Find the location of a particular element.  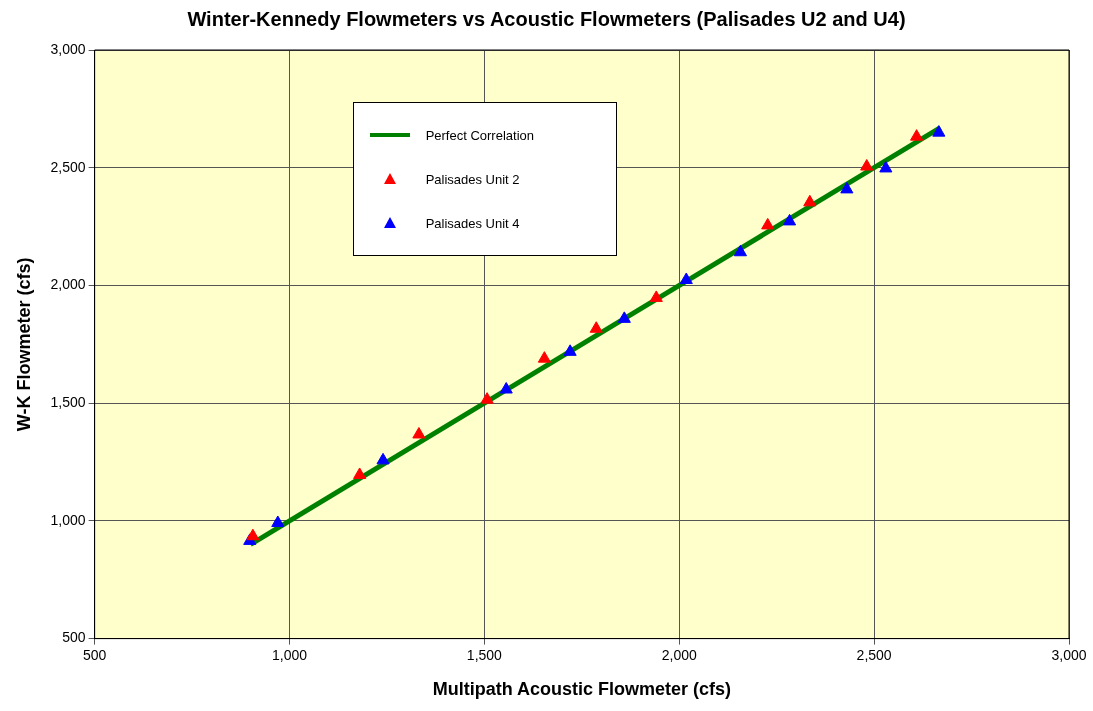

x-tick-label: 1,000 is located at coordinates (289, 654).